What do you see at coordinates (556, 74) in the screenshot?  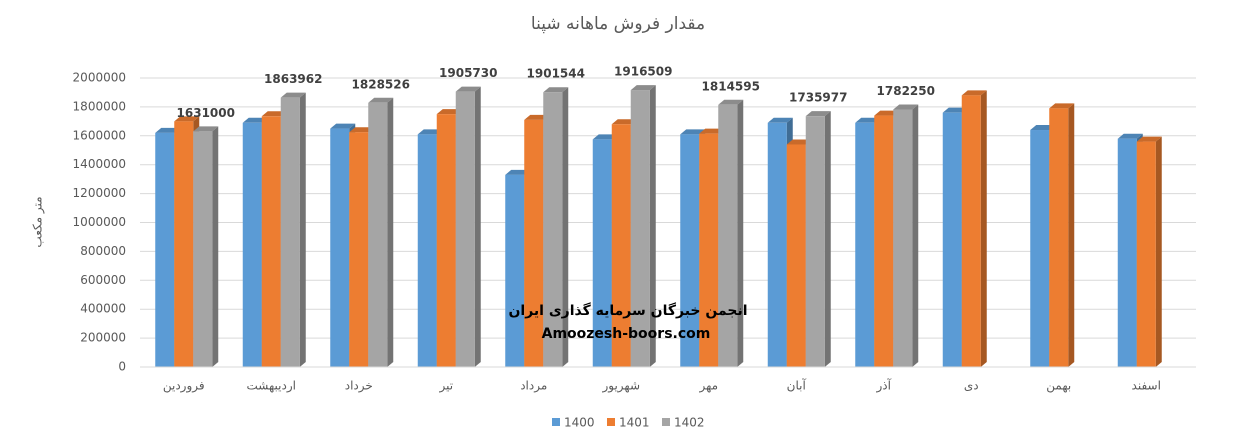 I see `data-label: 1901544` at bounding box center [556, 74].